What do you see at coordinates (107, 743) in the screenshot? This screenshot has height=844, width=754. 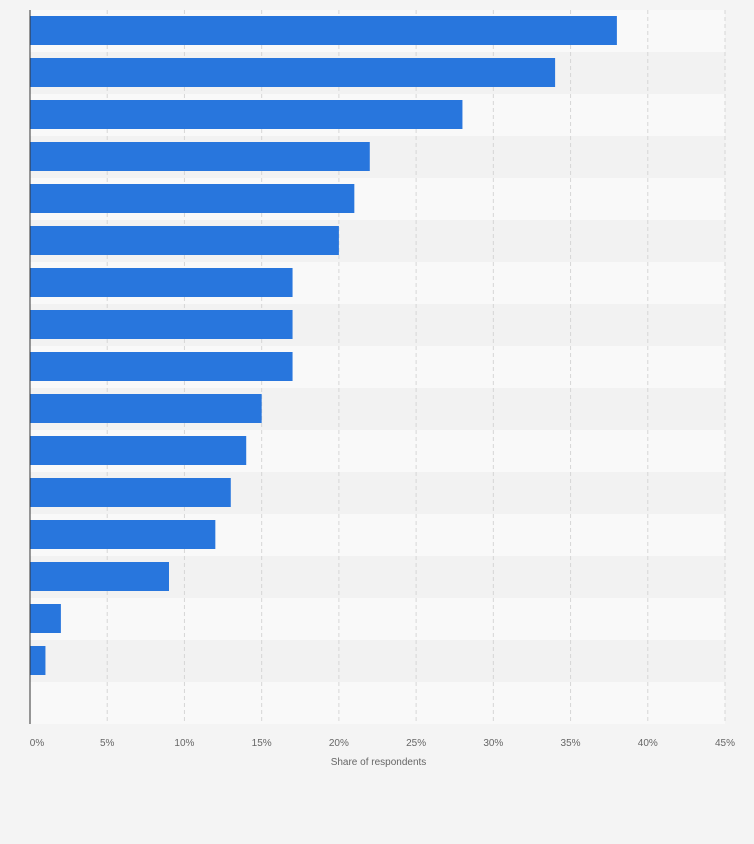 I see `x-tick-label: 5%` at bounding box center [107, 743].